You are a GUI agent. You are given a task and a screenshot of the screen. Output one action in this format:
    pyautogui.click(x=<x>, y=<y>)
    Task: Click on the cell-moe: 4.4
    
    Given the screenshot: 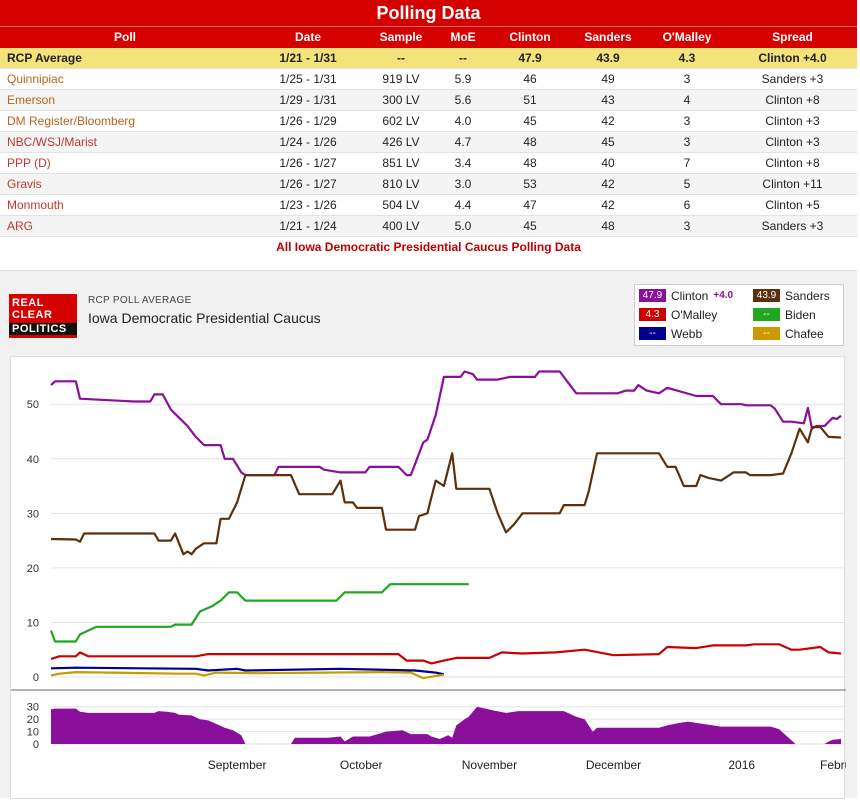 What is the action you would take?
    pyautogui.click(x=463, y=205)
    